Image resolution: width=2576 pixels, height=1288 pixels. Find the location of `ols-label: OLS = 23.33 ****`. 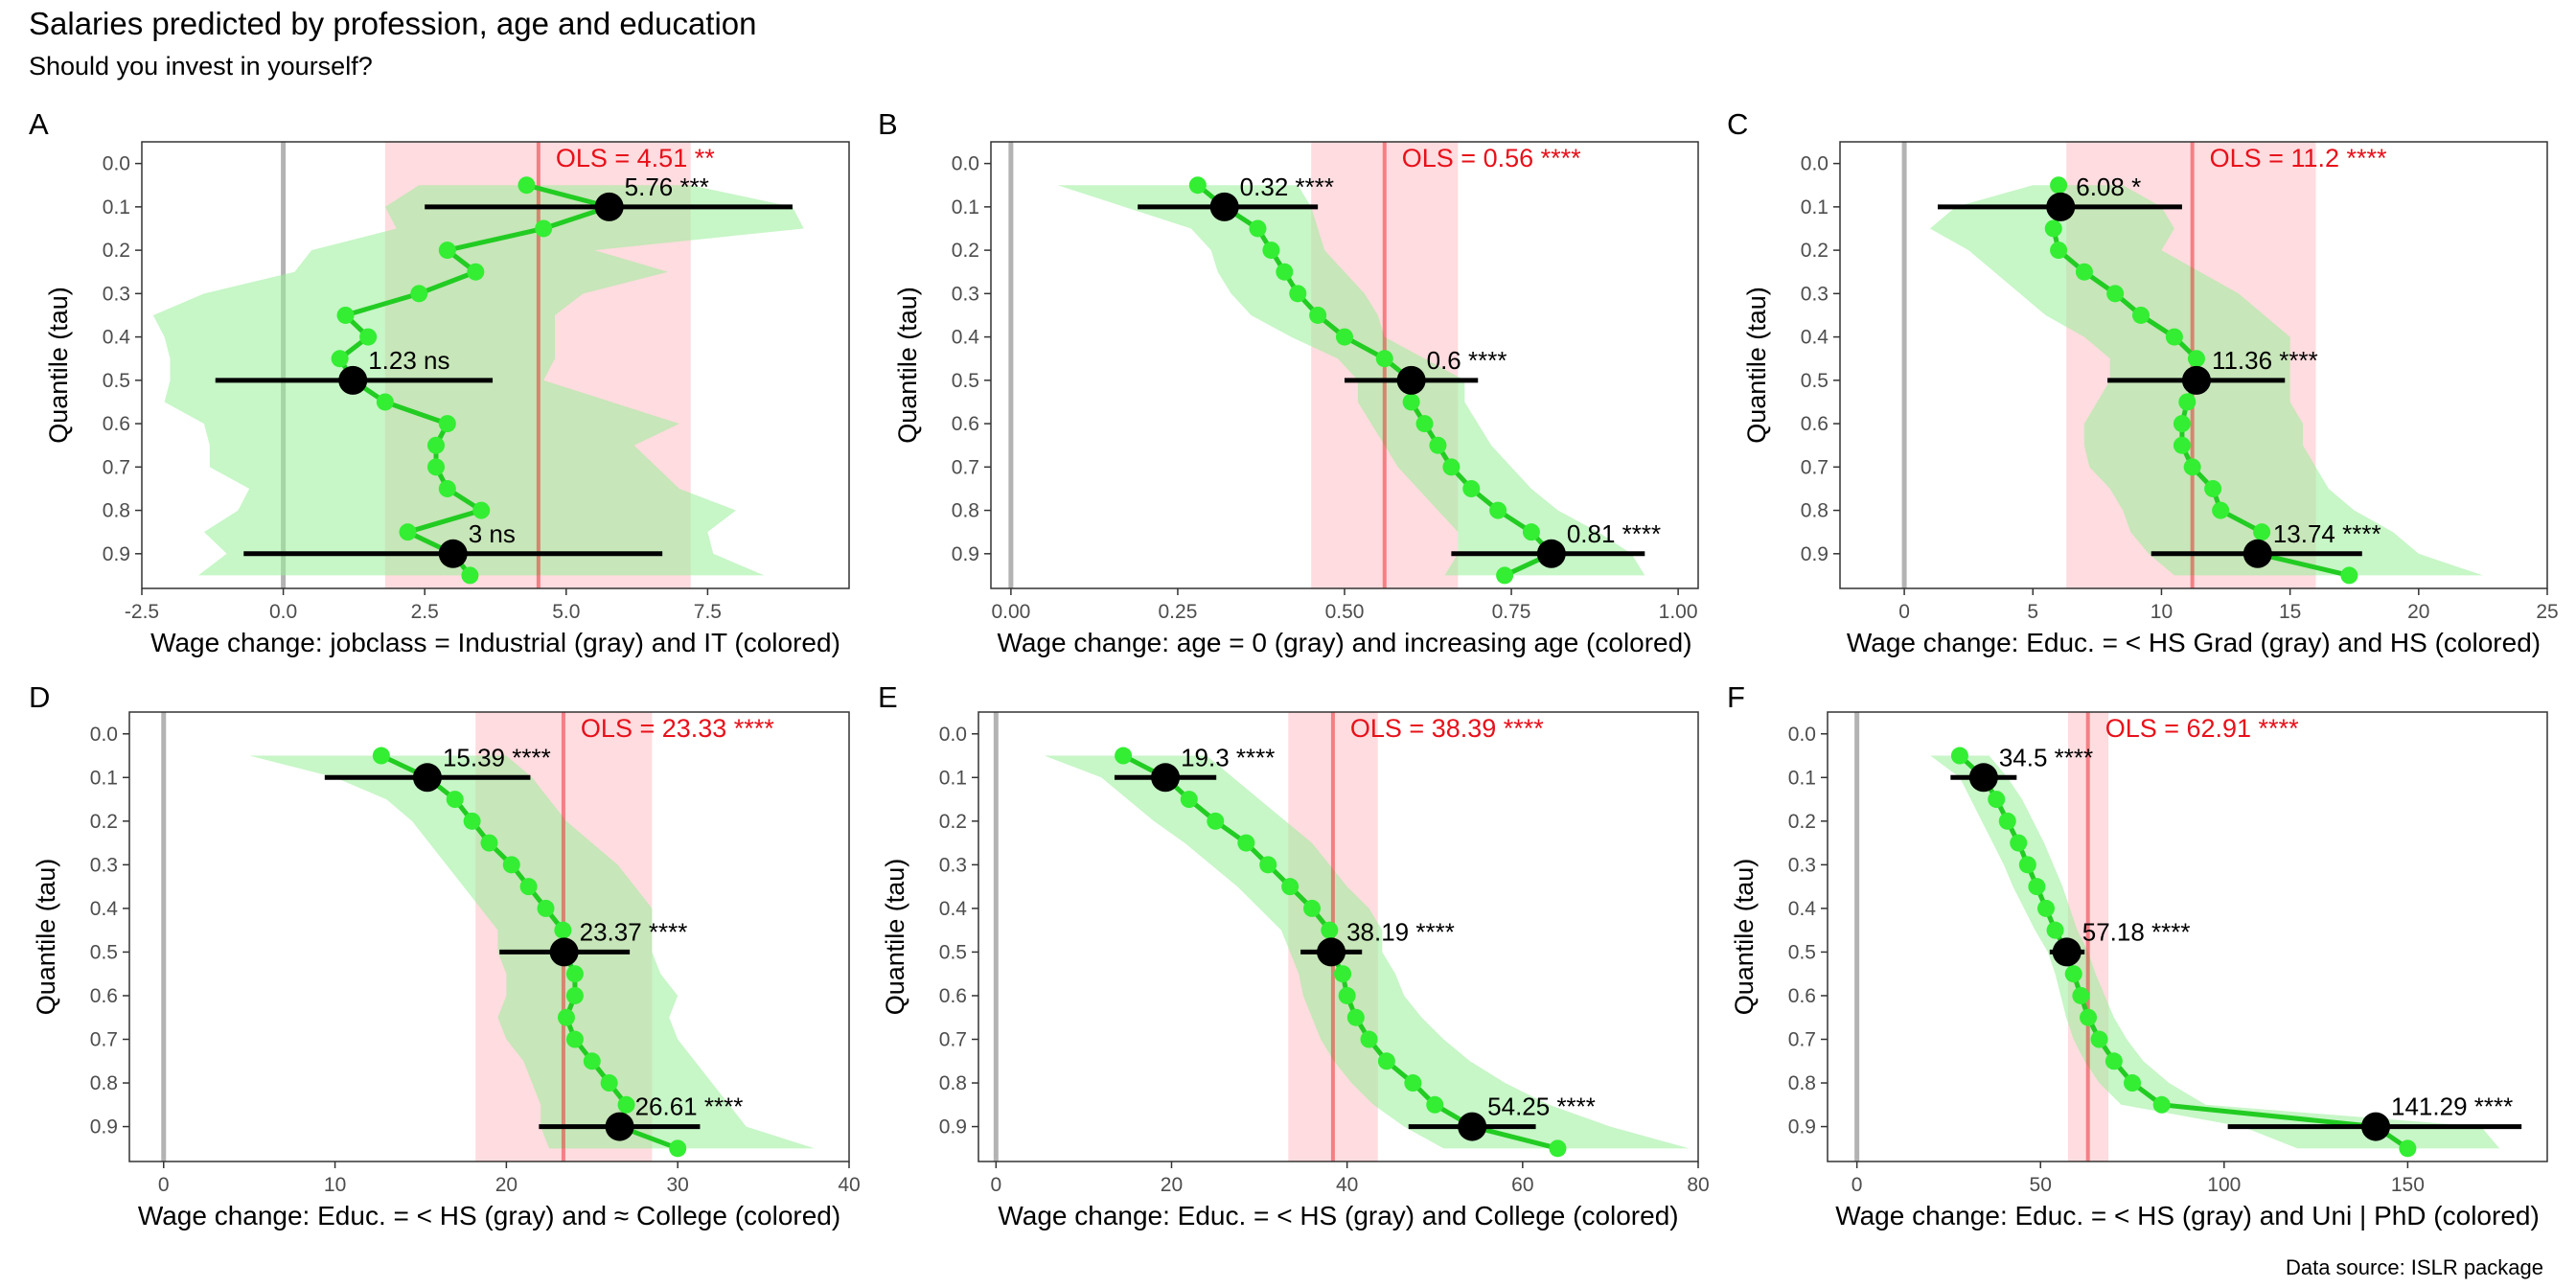

ols-label: OLS = 23.33 **** is located at coordinates (677, 728).